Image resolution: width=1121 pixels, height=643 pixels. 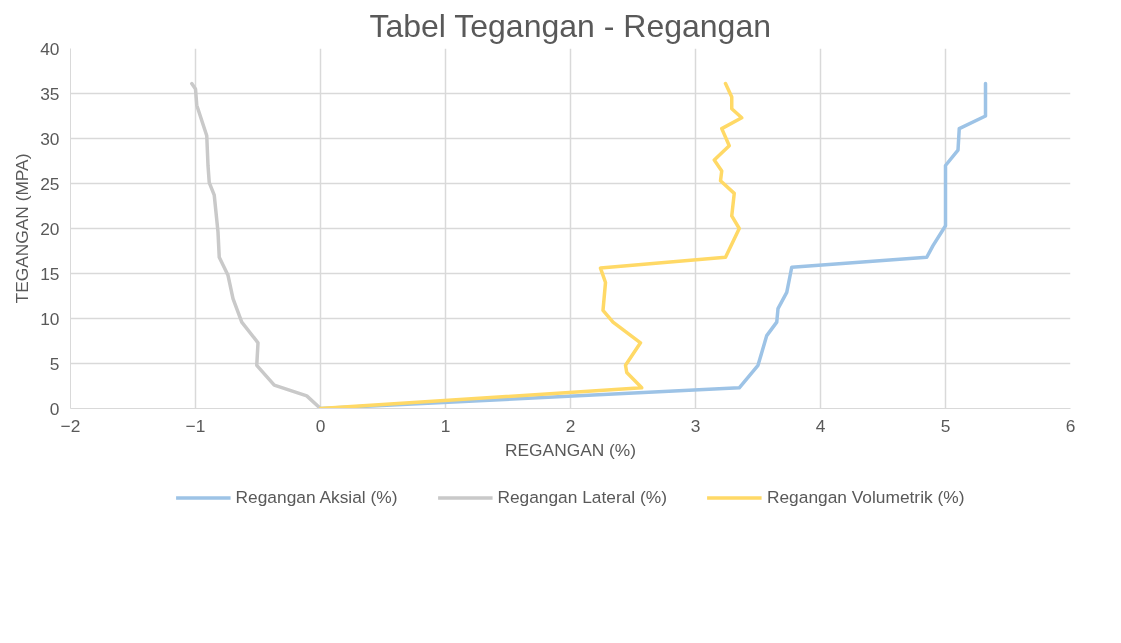 What do you see at coordinates (582, 497) in the screenshot?
I see `legend-label: Regangan Lateral (%)` at bounding box center [582, 497].